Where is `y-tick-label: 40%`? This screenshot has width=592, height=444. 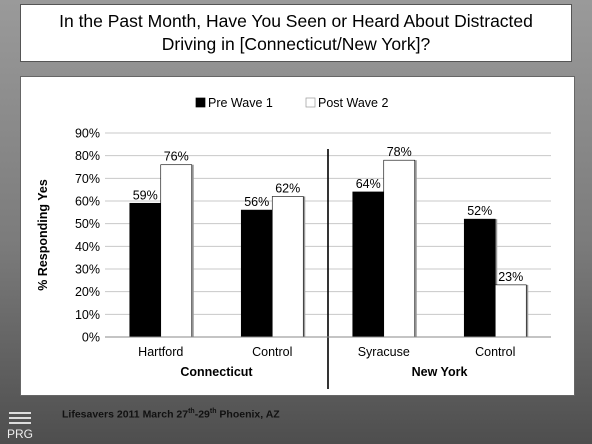
y-tick-label: 40% is located at coordinates (87, 247).